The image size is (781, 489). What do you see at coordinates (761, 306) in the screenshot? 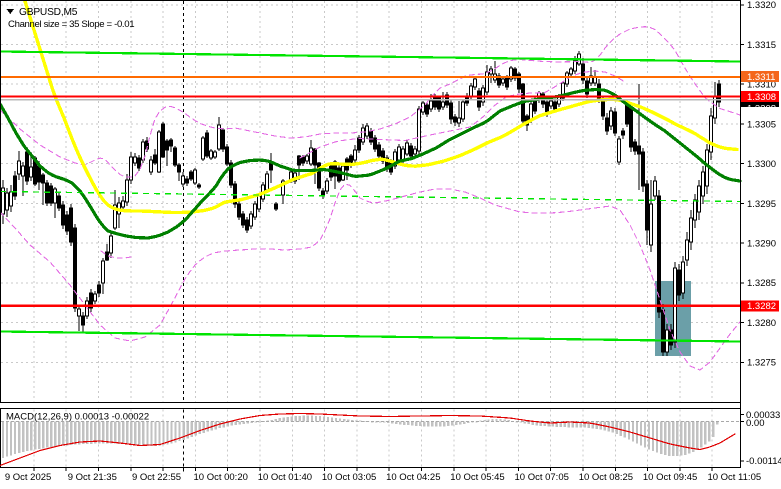
I see `svg-text: 1.3282` at bounding box center [761, 306].